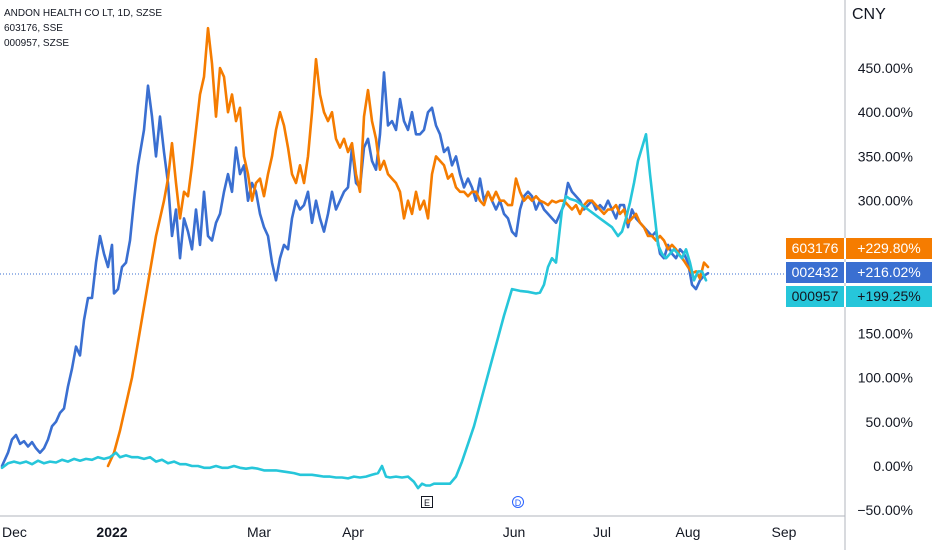 Image resolution: width=932 pixels, height=550 pixels. I want to click on price-badge-000957: 000957 +199.25%, so click(859, 296).